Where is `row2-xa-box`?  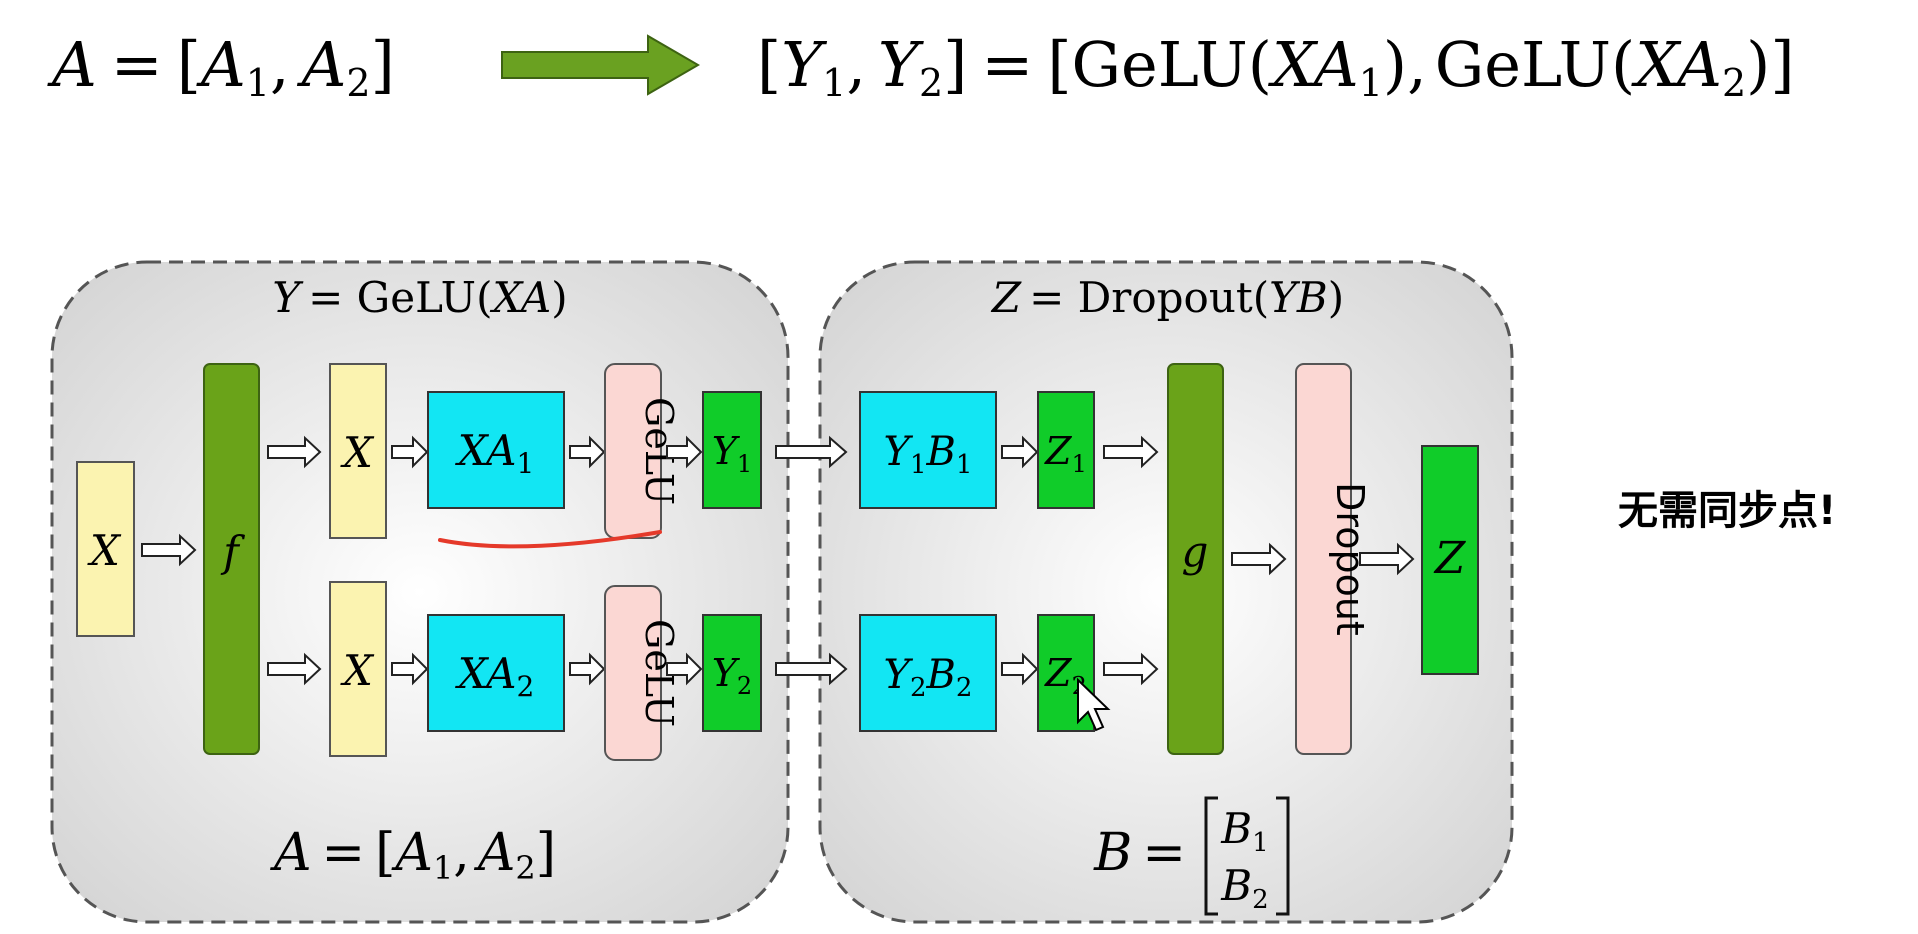
row2-xa-box is located at coordinates (496, 673).